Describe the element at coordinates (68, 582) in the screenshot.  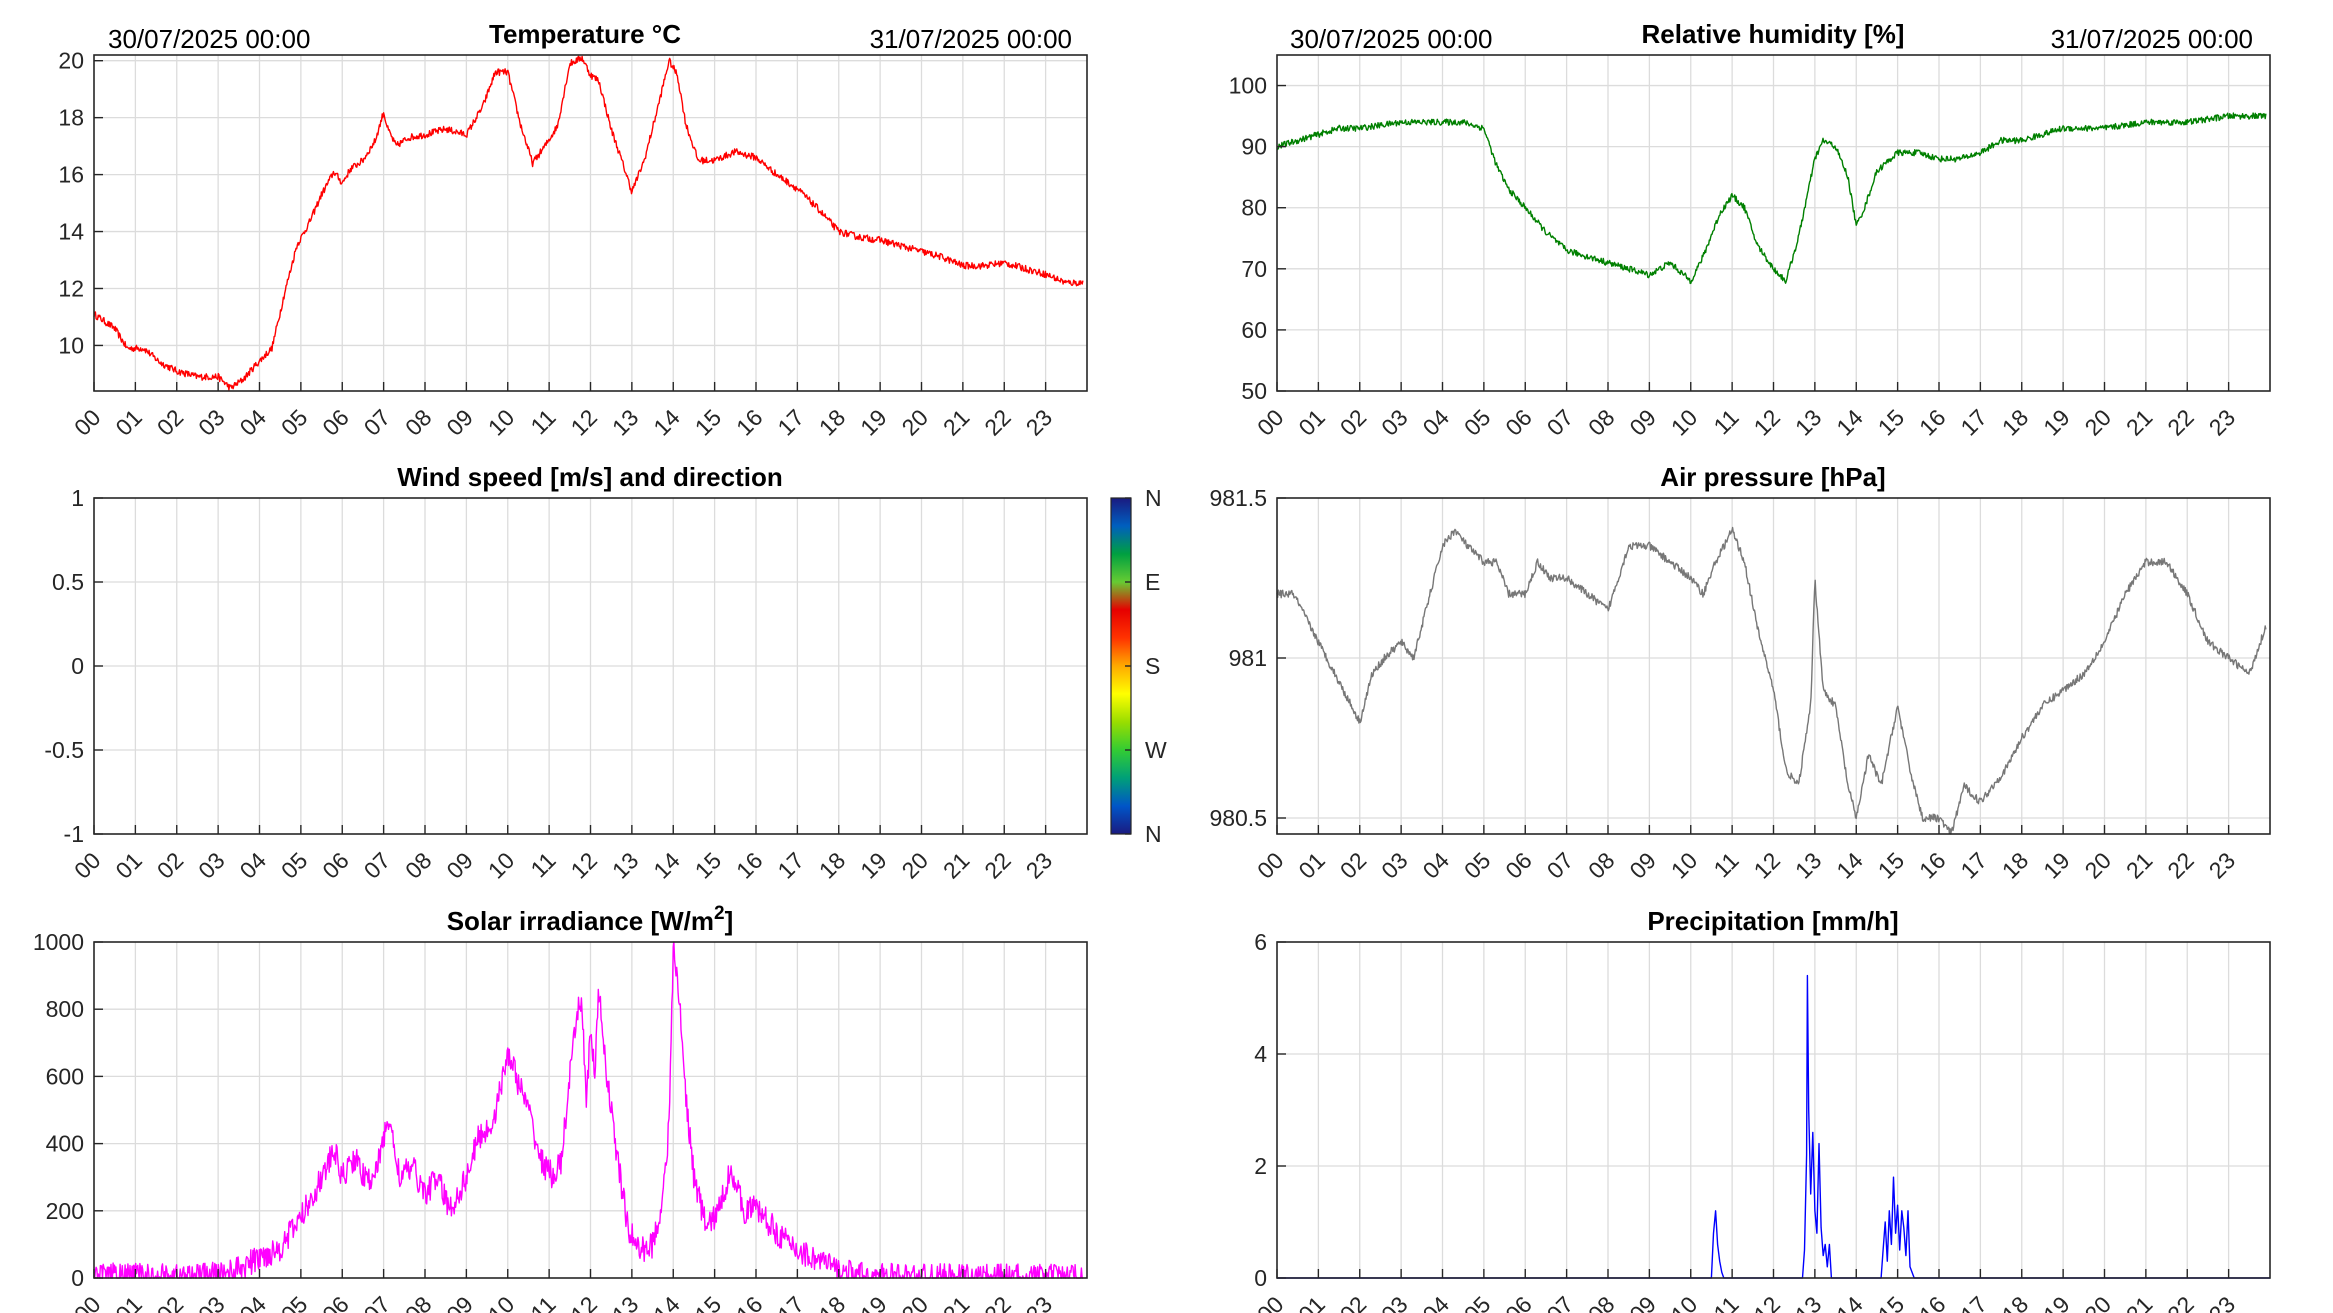
I see `y-tick-label: 0.5` at that location.